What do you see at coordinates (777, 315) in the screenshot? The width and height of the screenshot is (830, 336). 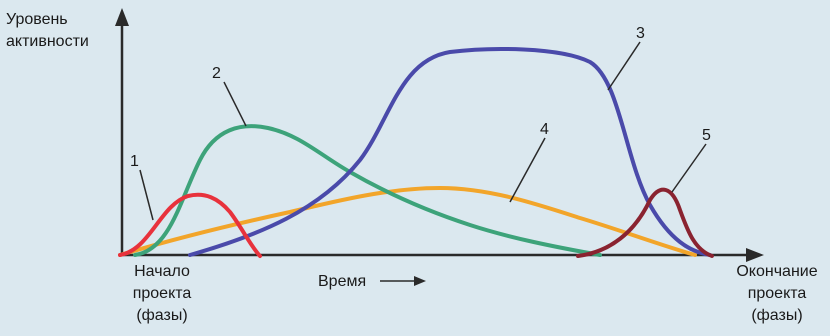 I see `end-label-line-3: (фазы)` at bounding box center [777, 315].